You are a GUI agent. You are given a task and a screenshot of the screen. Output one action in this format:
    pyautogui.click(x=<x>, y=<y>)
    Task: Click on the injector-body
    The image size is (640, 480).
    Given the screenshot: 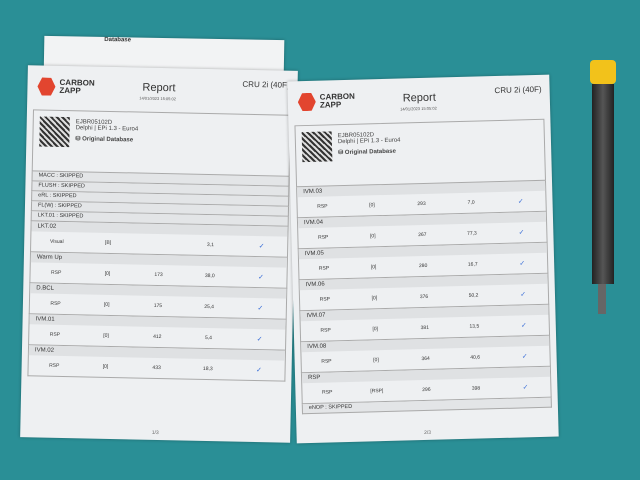 What is the action you would take?
    pyautogui.click(x=603, y=184)
    